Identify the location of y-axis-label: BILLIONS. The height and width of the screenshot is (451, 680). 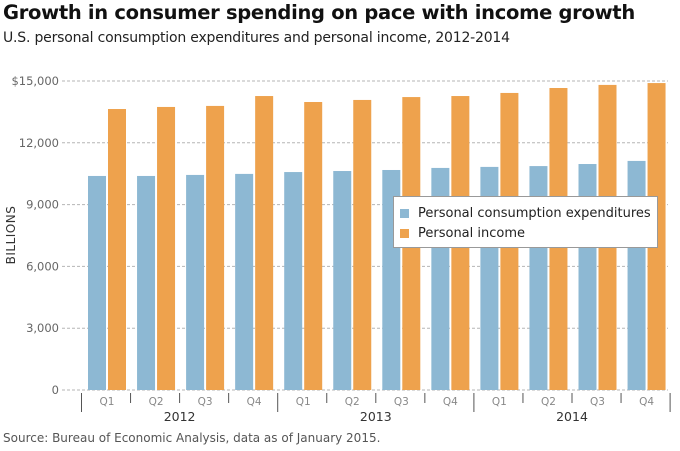
(11, 235).